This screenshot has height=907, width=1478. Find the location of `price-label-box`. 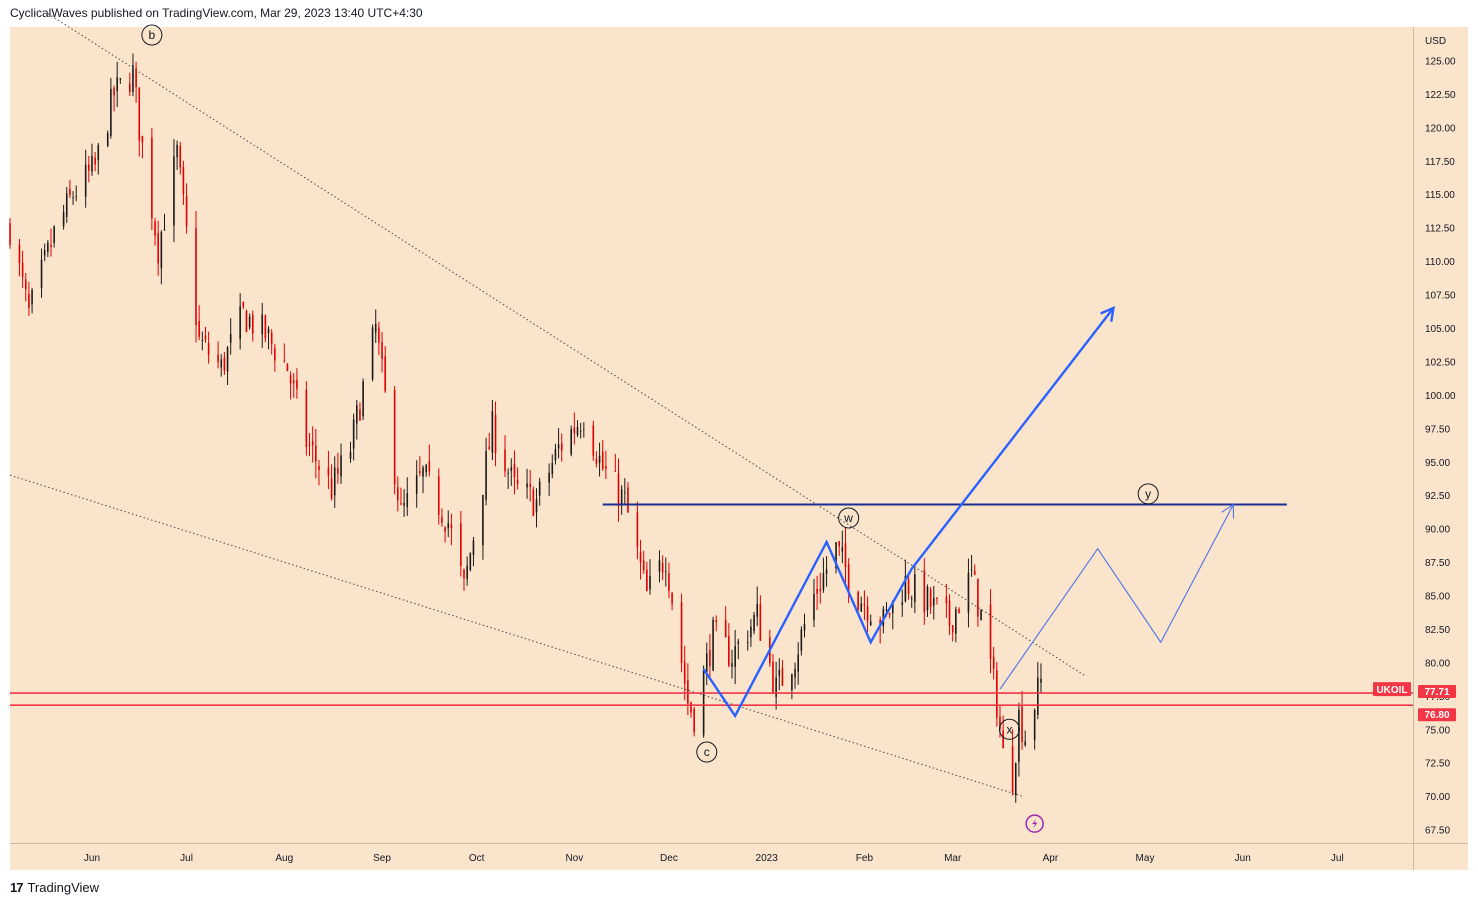

price-label-box is located at coordinates (1437, 692).